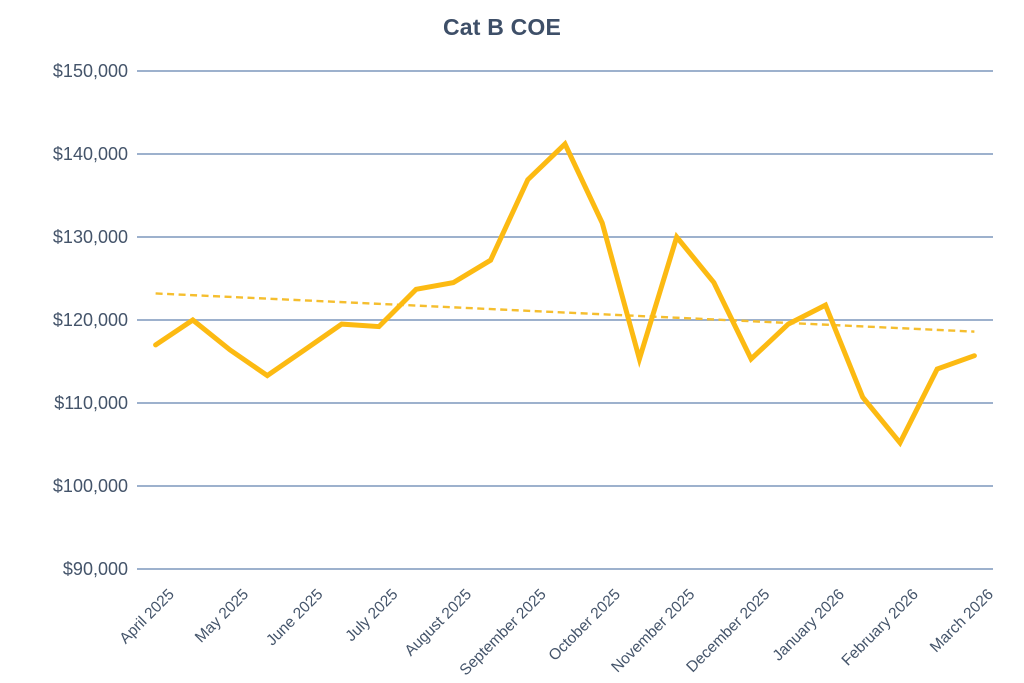 This screenshot has width=1024, height=683. What do you see at coordinates (90, 486) in the screenshot?
I see `y-axis-tick-label: $100,000` at bounding box center [90, 486].